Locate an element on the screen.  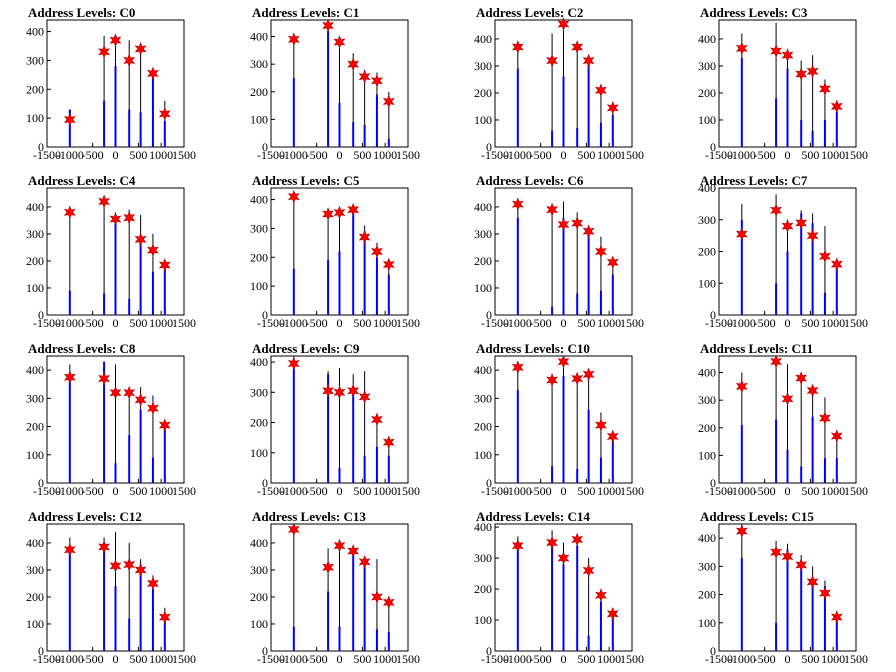
chart-title: Address Levels: C13 is located at coordinates (309, 516).